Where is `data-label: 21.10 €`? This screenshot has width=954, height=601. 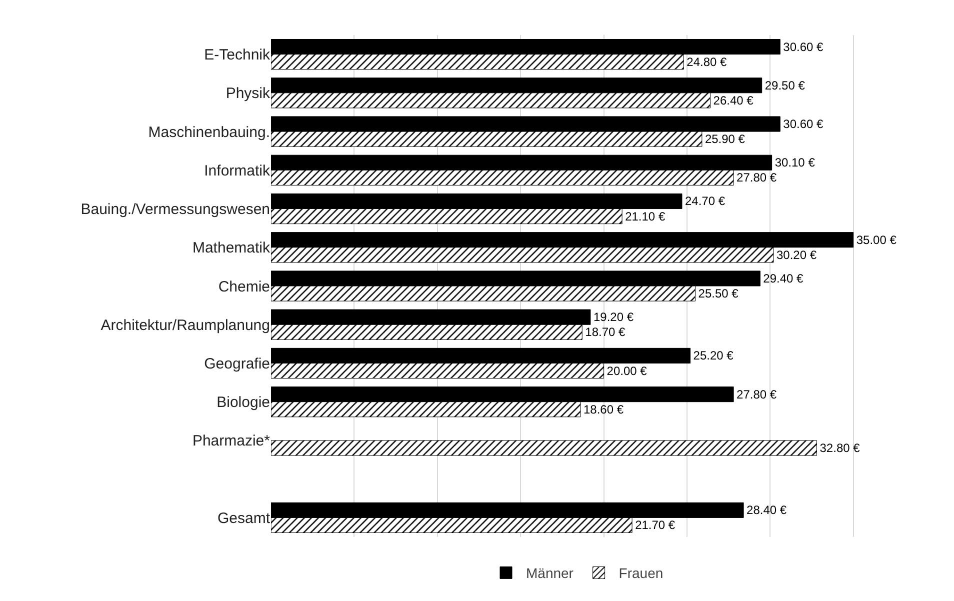
data-label: 21.10 € is located at coordinates (645, 216).